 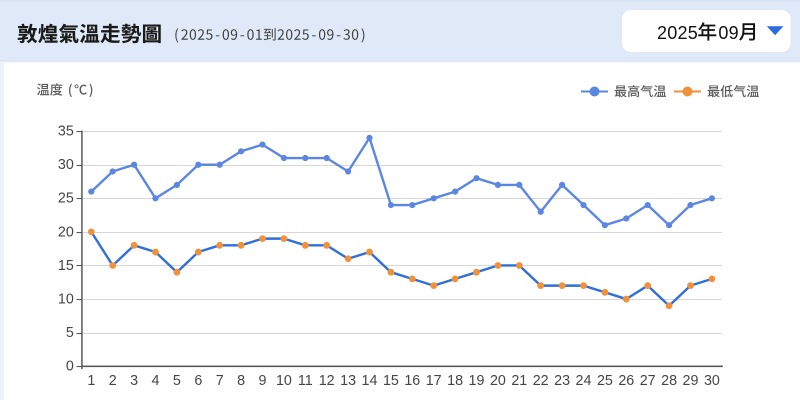 What do you see at coordinates (677, 33) in the screenshot?
I see `svg-text: 2025` at bounding box center [677, 33].